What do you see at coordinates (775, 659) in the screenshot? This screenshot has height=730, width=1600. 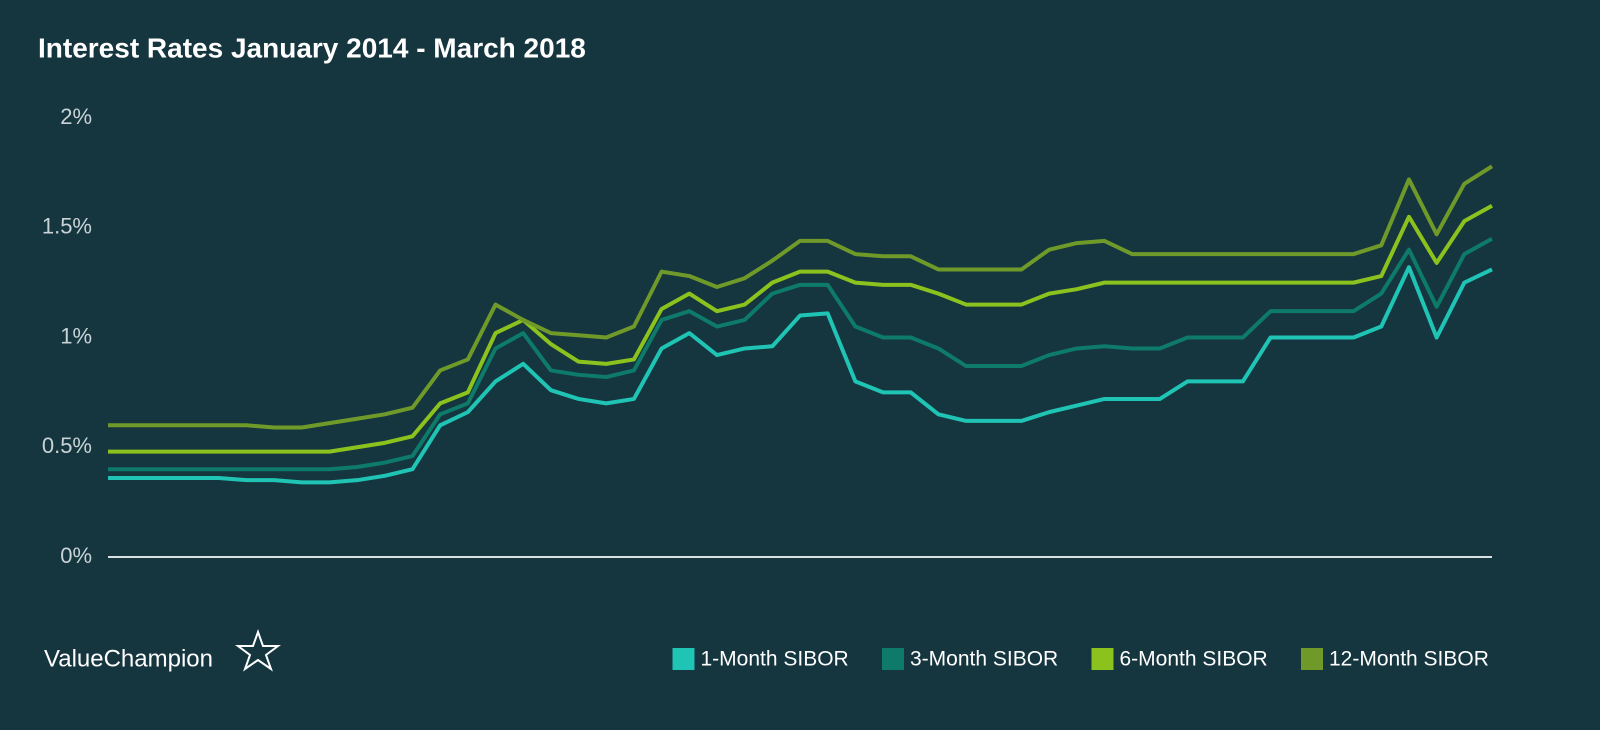 I see `legend-label: 1-Month SIBOR` at bounding box center [775, 659].